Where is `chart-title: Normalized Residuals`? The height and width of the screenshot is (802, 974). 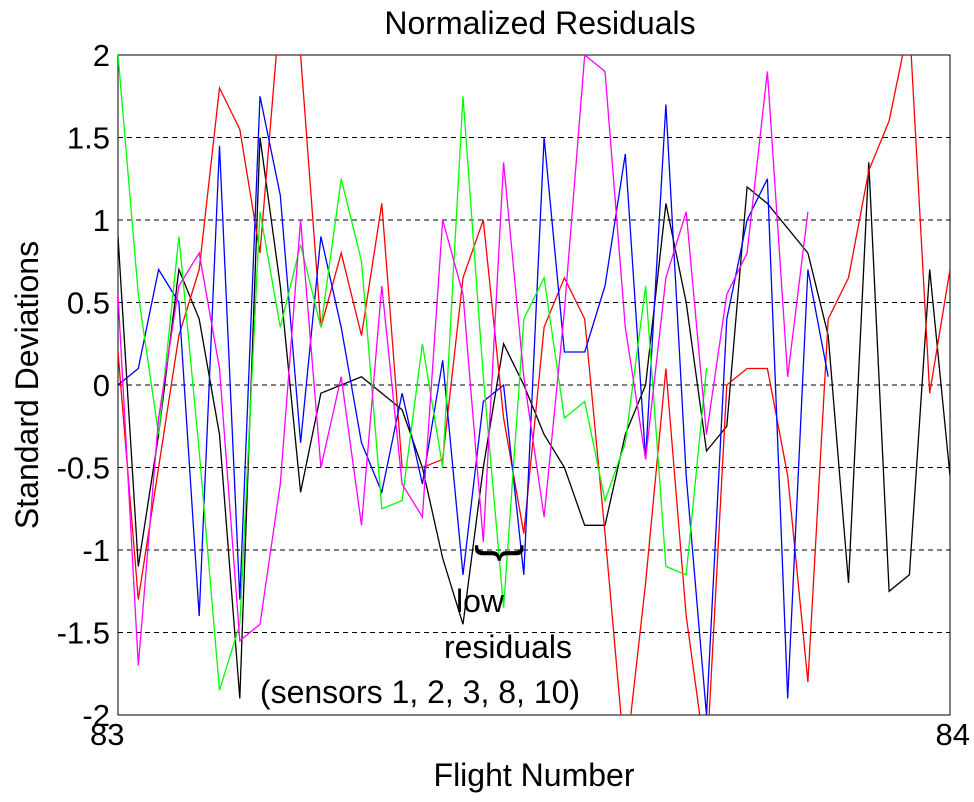 chart-title: Normalized Residuals is located at coordinates (539, 23).